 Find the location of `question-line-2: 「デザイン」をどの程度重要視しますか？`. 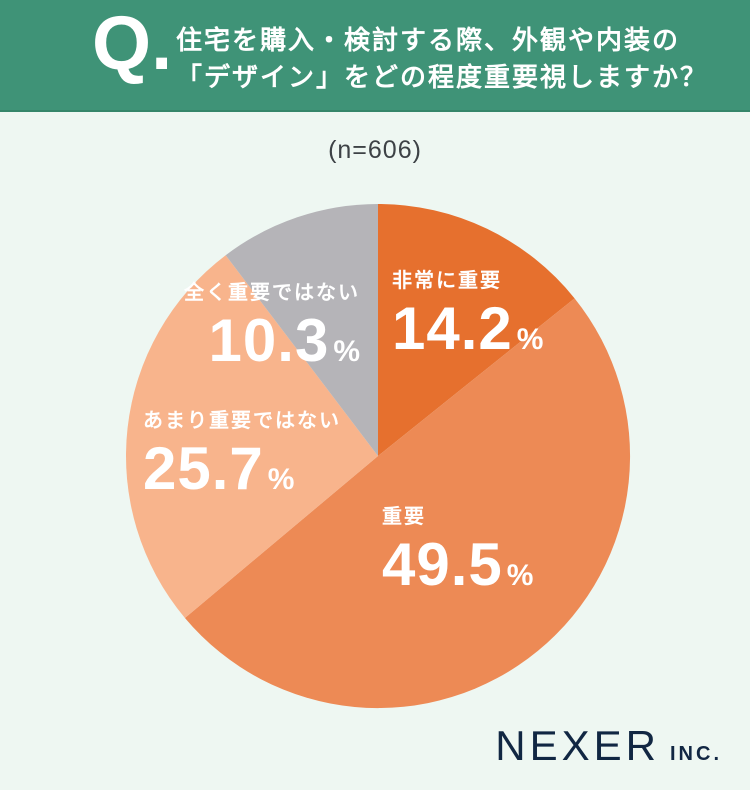

question-line-2: 「デザイン」をどの程度重要視しますか？ is located at coordinates (442, 77).